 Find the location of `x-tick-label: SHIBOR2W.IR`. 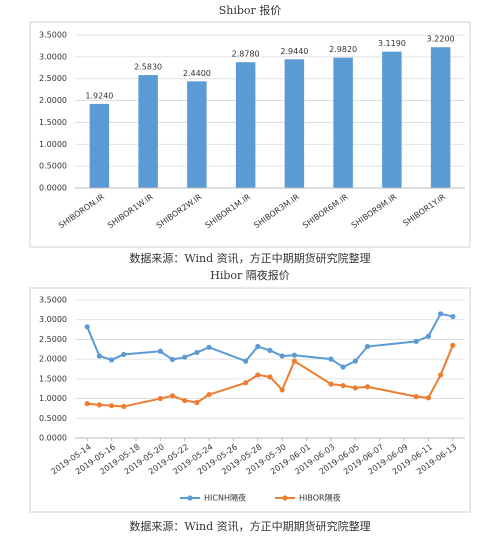

x-tick-label: SHIBOR2W.IR is located at coordinates (179, 211).